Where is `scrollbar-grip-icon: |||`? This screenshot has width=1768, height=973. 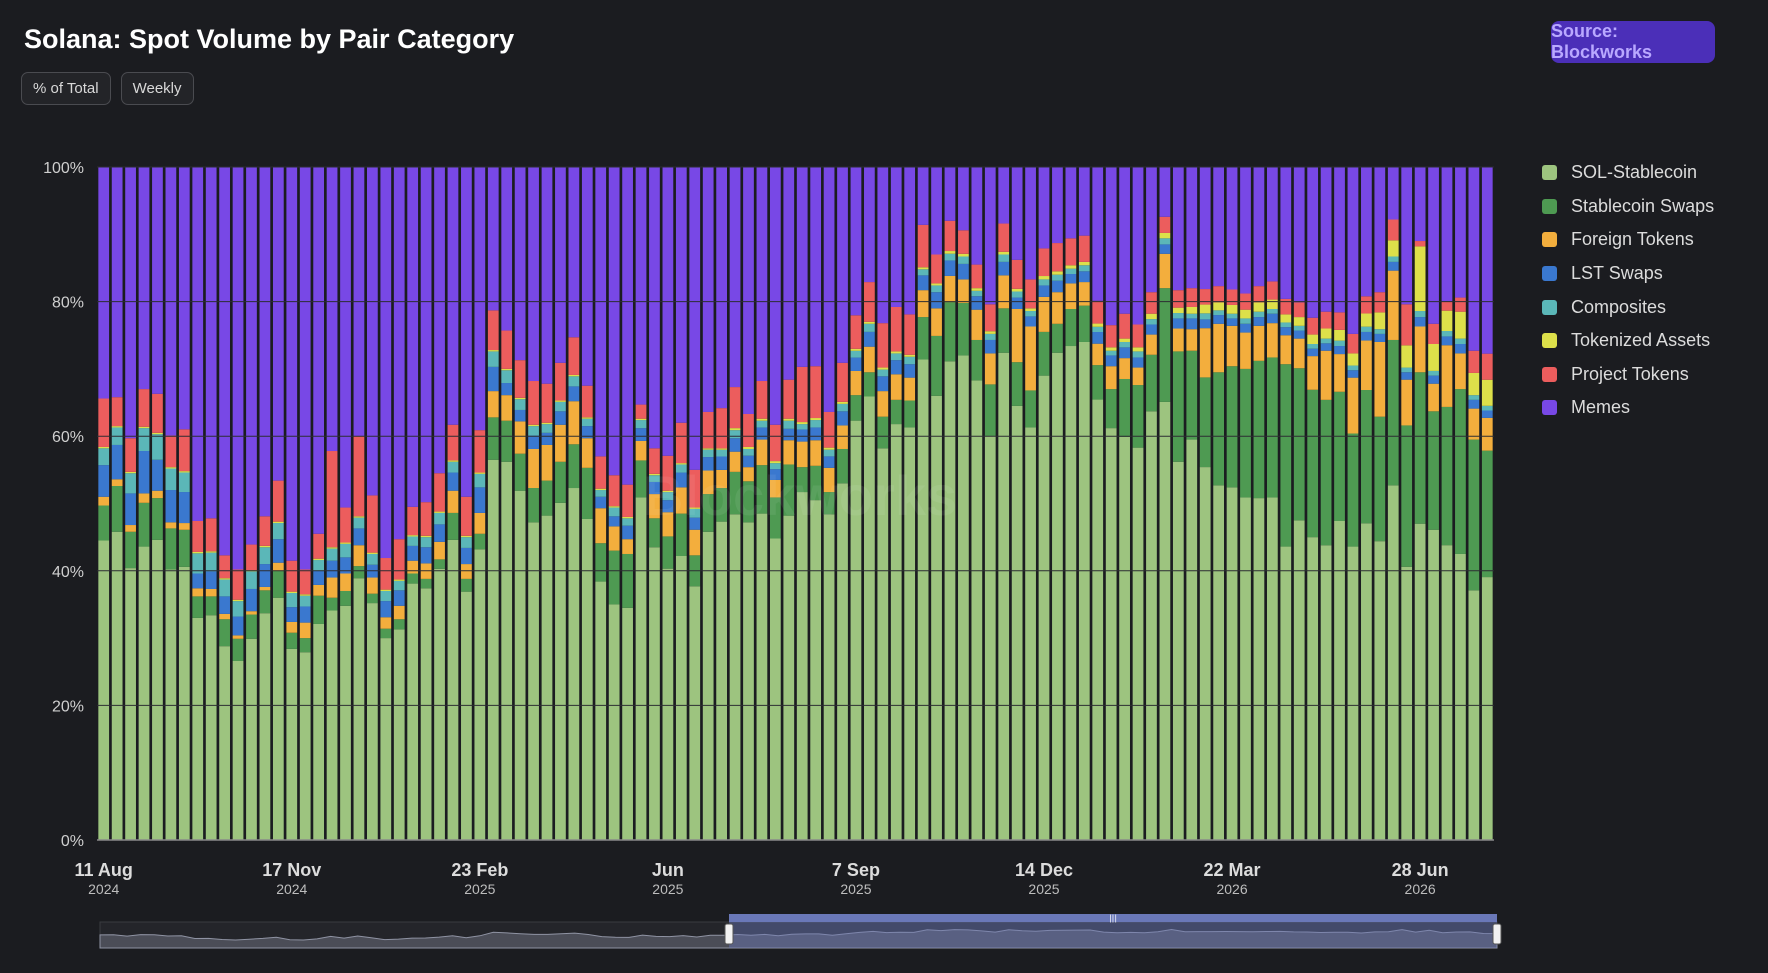 scrollbar-grip-icon: ||| is located at coordinates (1113, 918).